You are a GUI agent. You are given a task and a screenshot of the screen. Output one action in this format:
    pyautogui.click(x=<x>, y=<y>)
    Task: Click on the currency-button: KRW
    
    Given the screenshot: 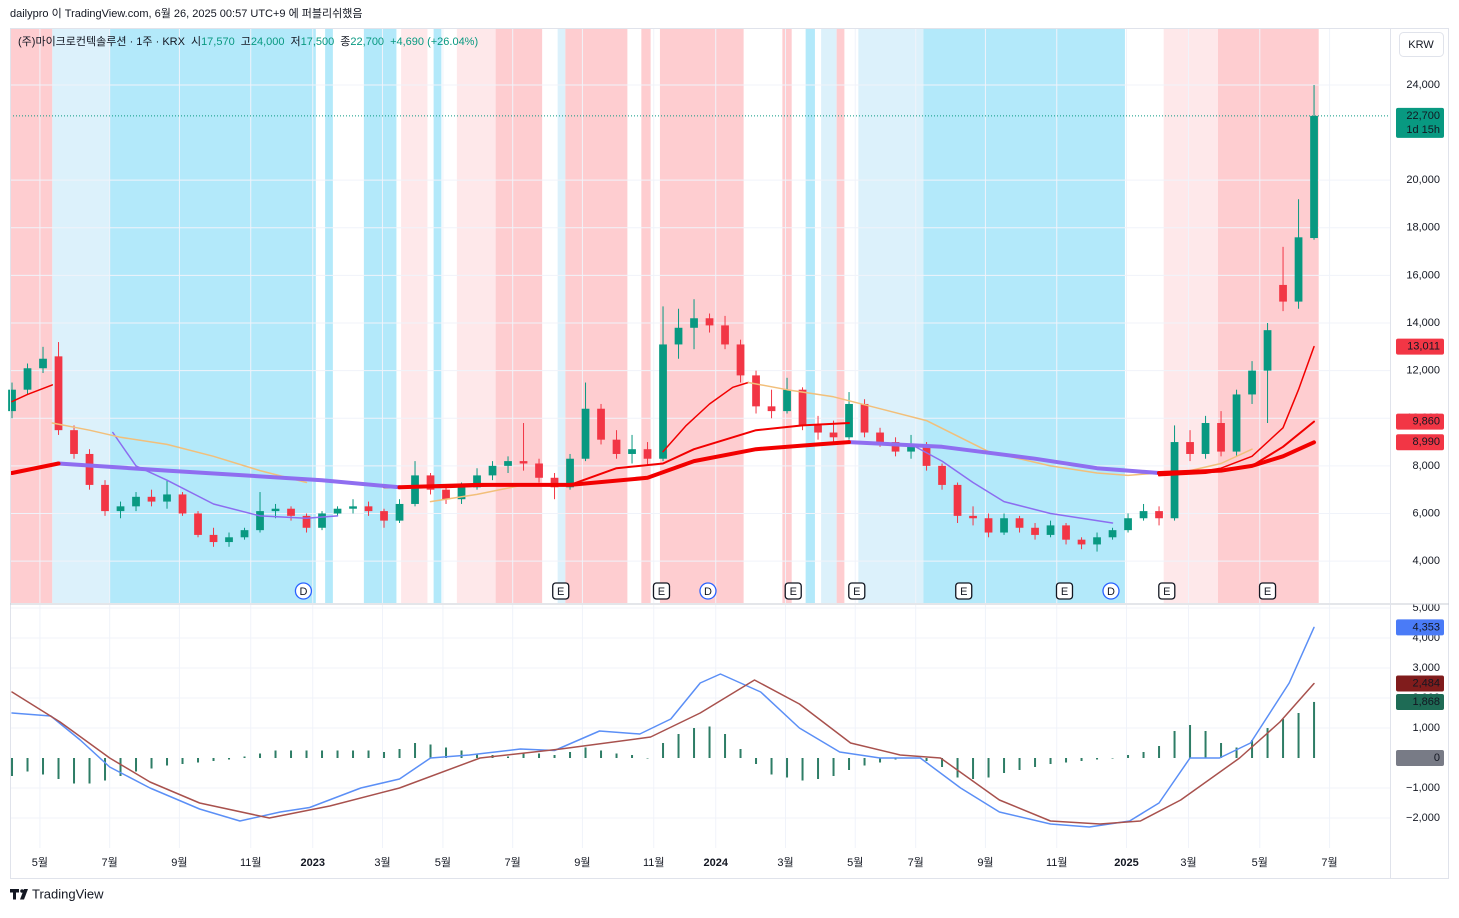 What is the action you would take?
    pyautogui.click(x=1421, y=44)
    